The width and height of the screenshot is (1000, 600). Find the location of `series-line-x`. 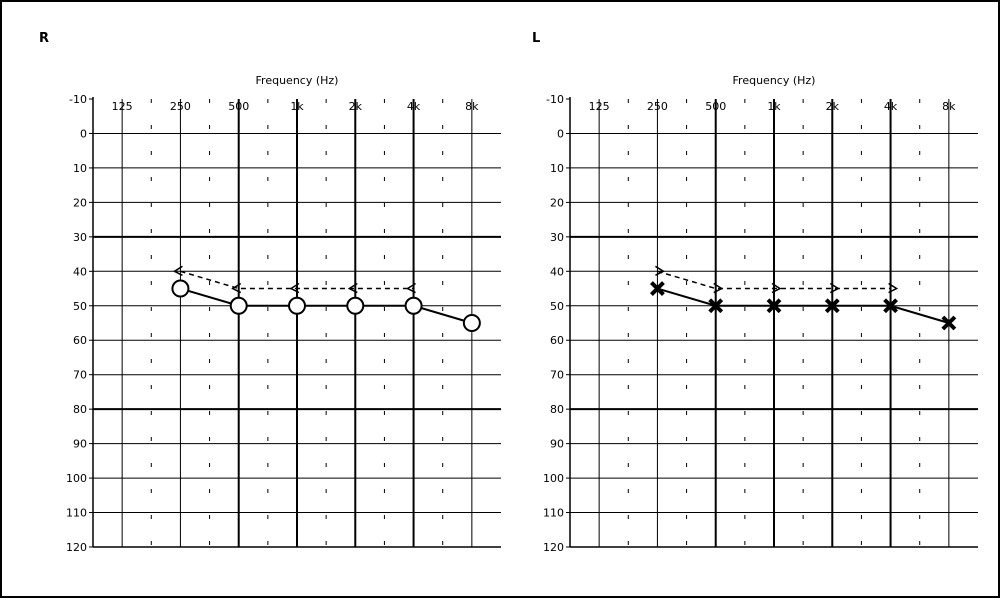

series-line-x is located at coordinates (803, 305).